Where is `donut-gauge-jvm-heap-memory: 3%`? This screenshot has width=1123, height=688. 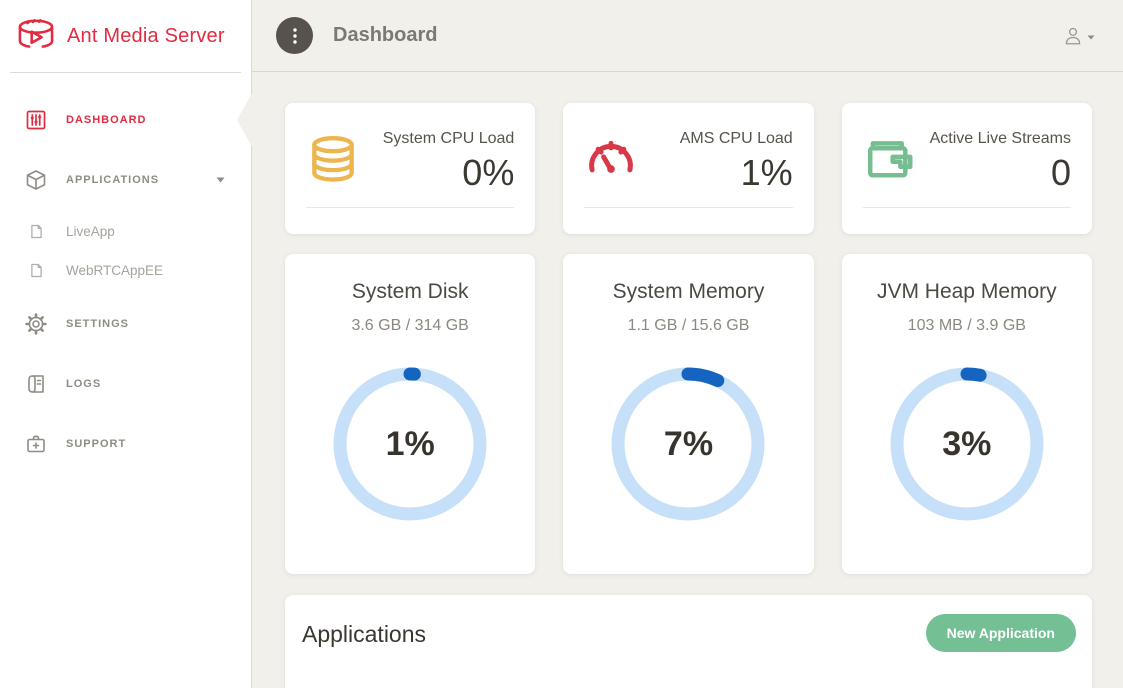
donut-gauge-jvm-heap-memory: 3% is located at coordinates (967, 444).